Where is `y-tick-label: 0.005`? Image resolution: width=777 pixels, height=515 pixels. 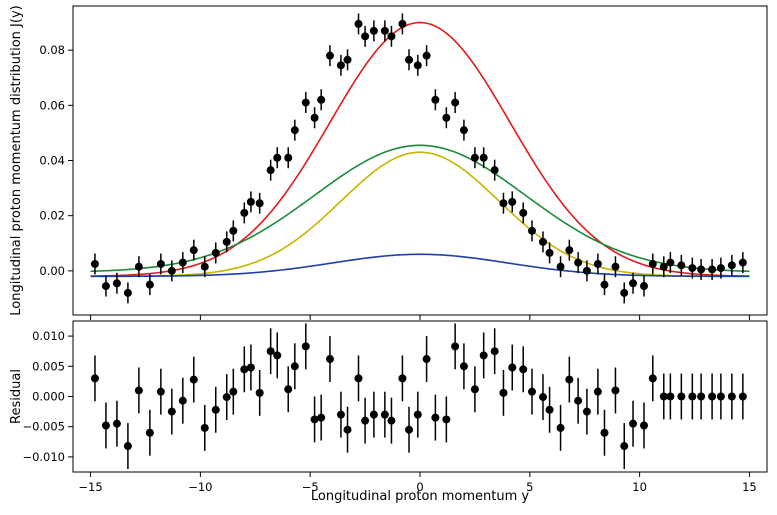
y-tick-label: 0.005 is located at coordinates (48, 366).